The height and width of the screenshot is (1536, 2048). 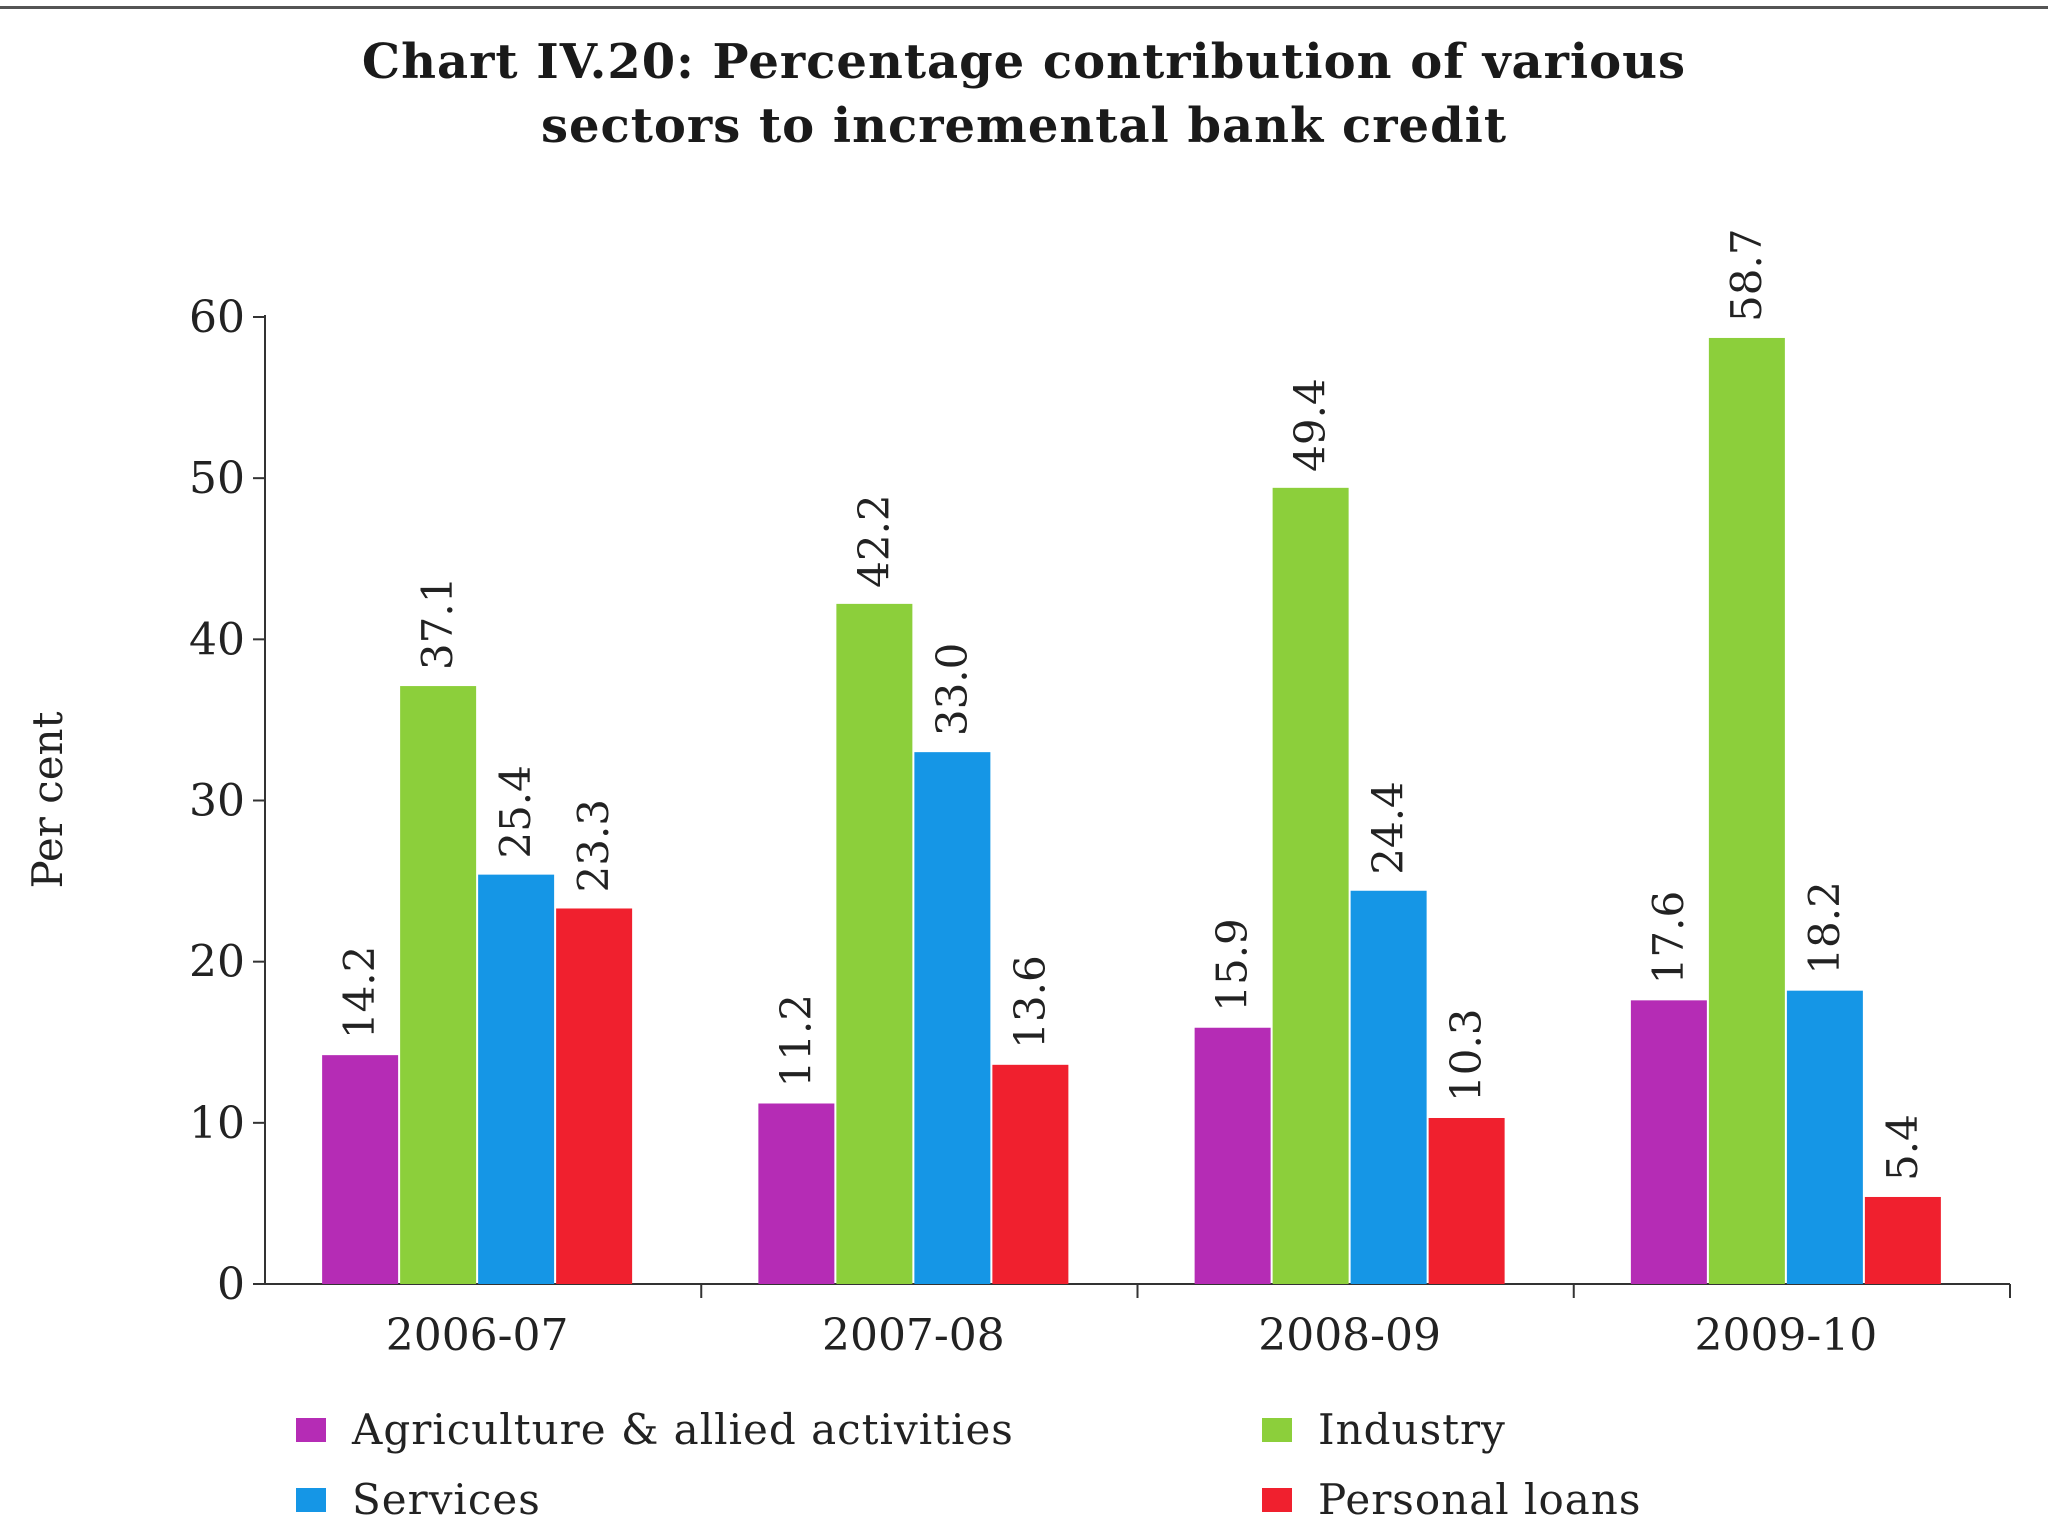 I want to click on data-label: 24.4, so click(x=1388, y=828).